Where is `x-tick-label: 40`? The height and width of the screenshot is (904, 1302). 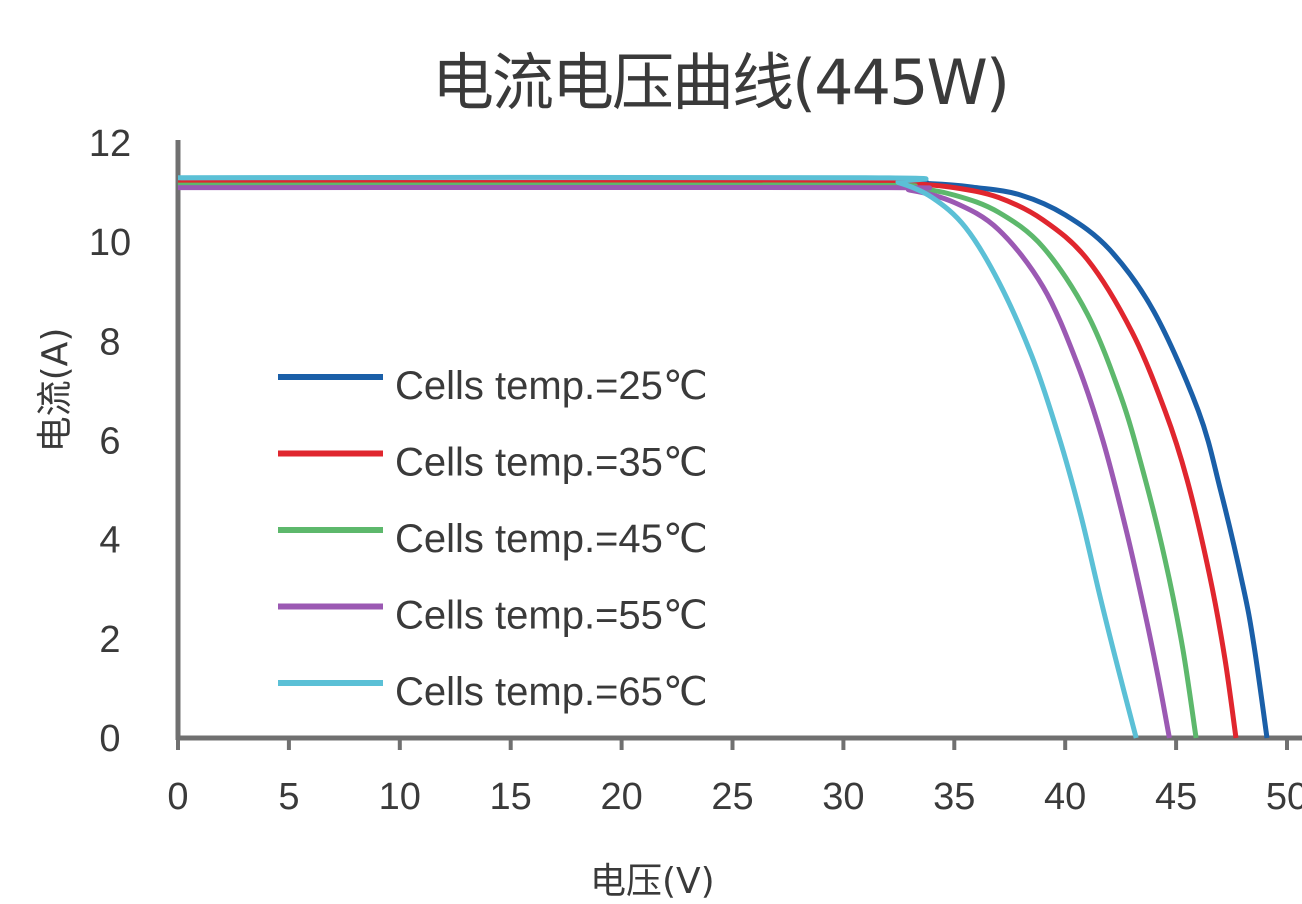 x-tick-label: 40 is located at coordinates (1065, 797).